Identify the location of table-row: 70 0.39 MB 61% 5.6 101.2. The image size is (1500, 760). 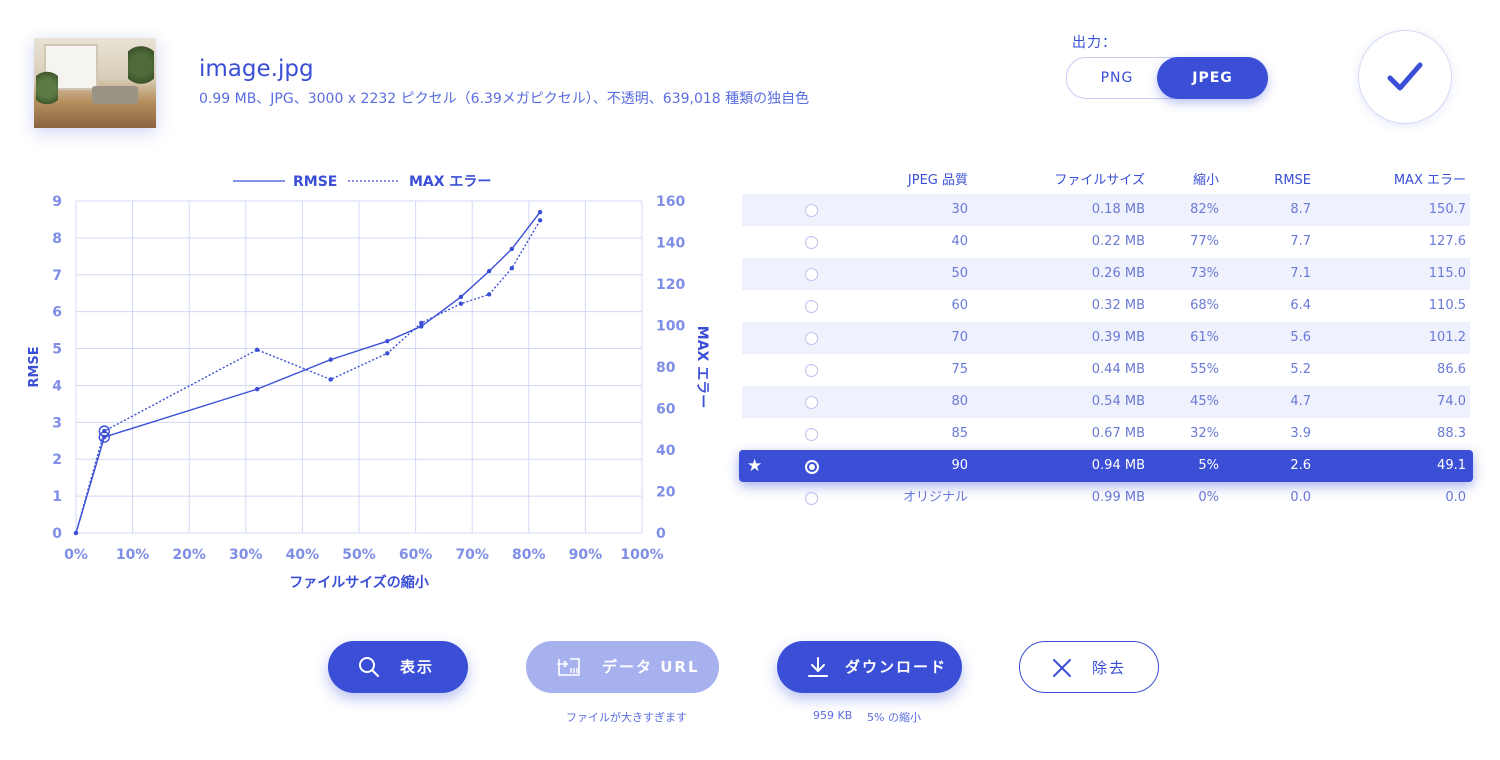
(1106, 338).